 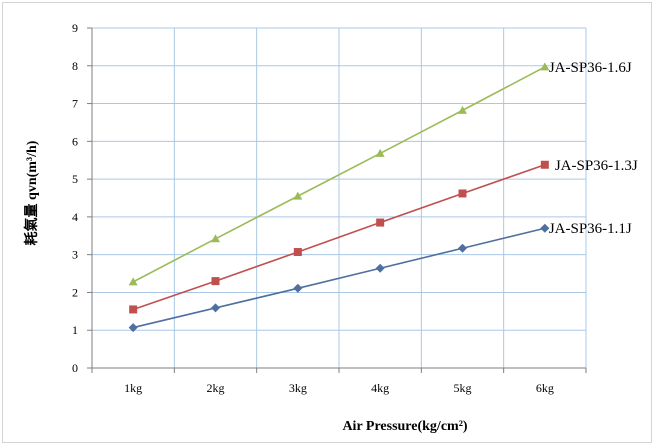 What do you see at coordinates (75, 104) in the screenshot?
I see `y-tick-label: 7` at bounding box center [75, 104].